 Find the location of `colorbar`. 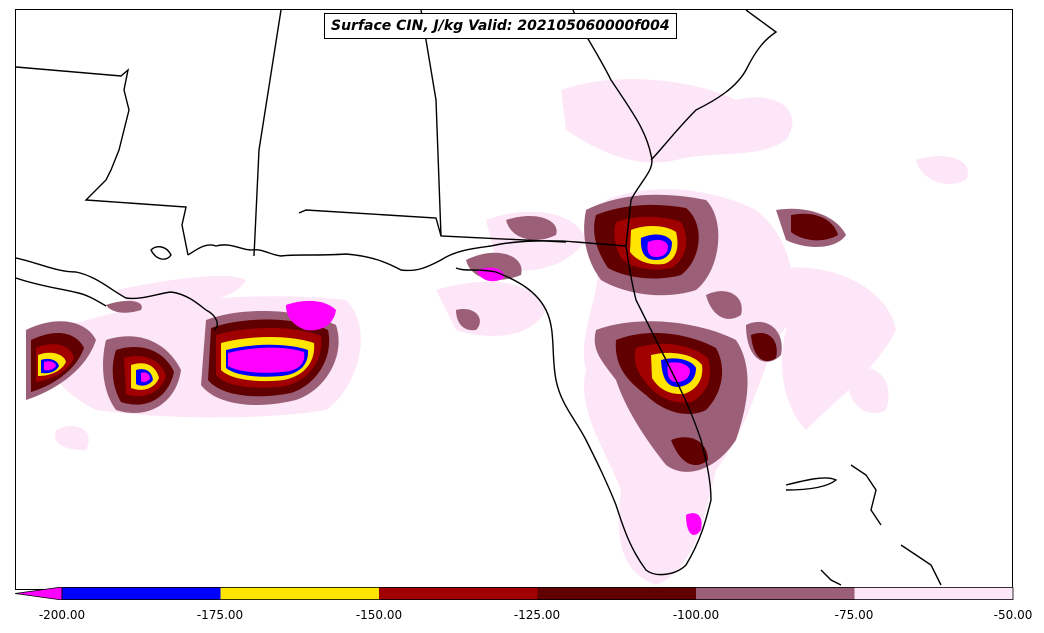

colorbar is located at coordinates (514, 593).